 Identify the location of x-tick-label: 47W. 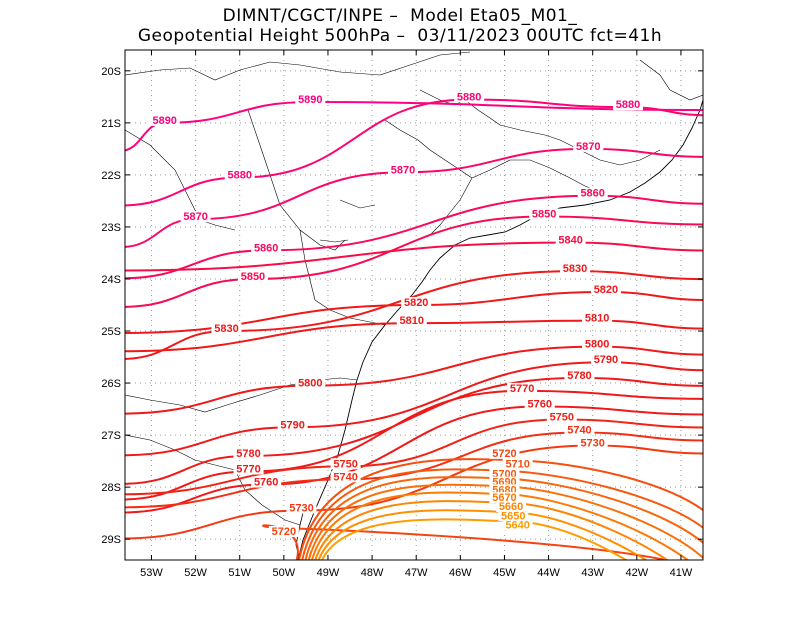
(416, 573).